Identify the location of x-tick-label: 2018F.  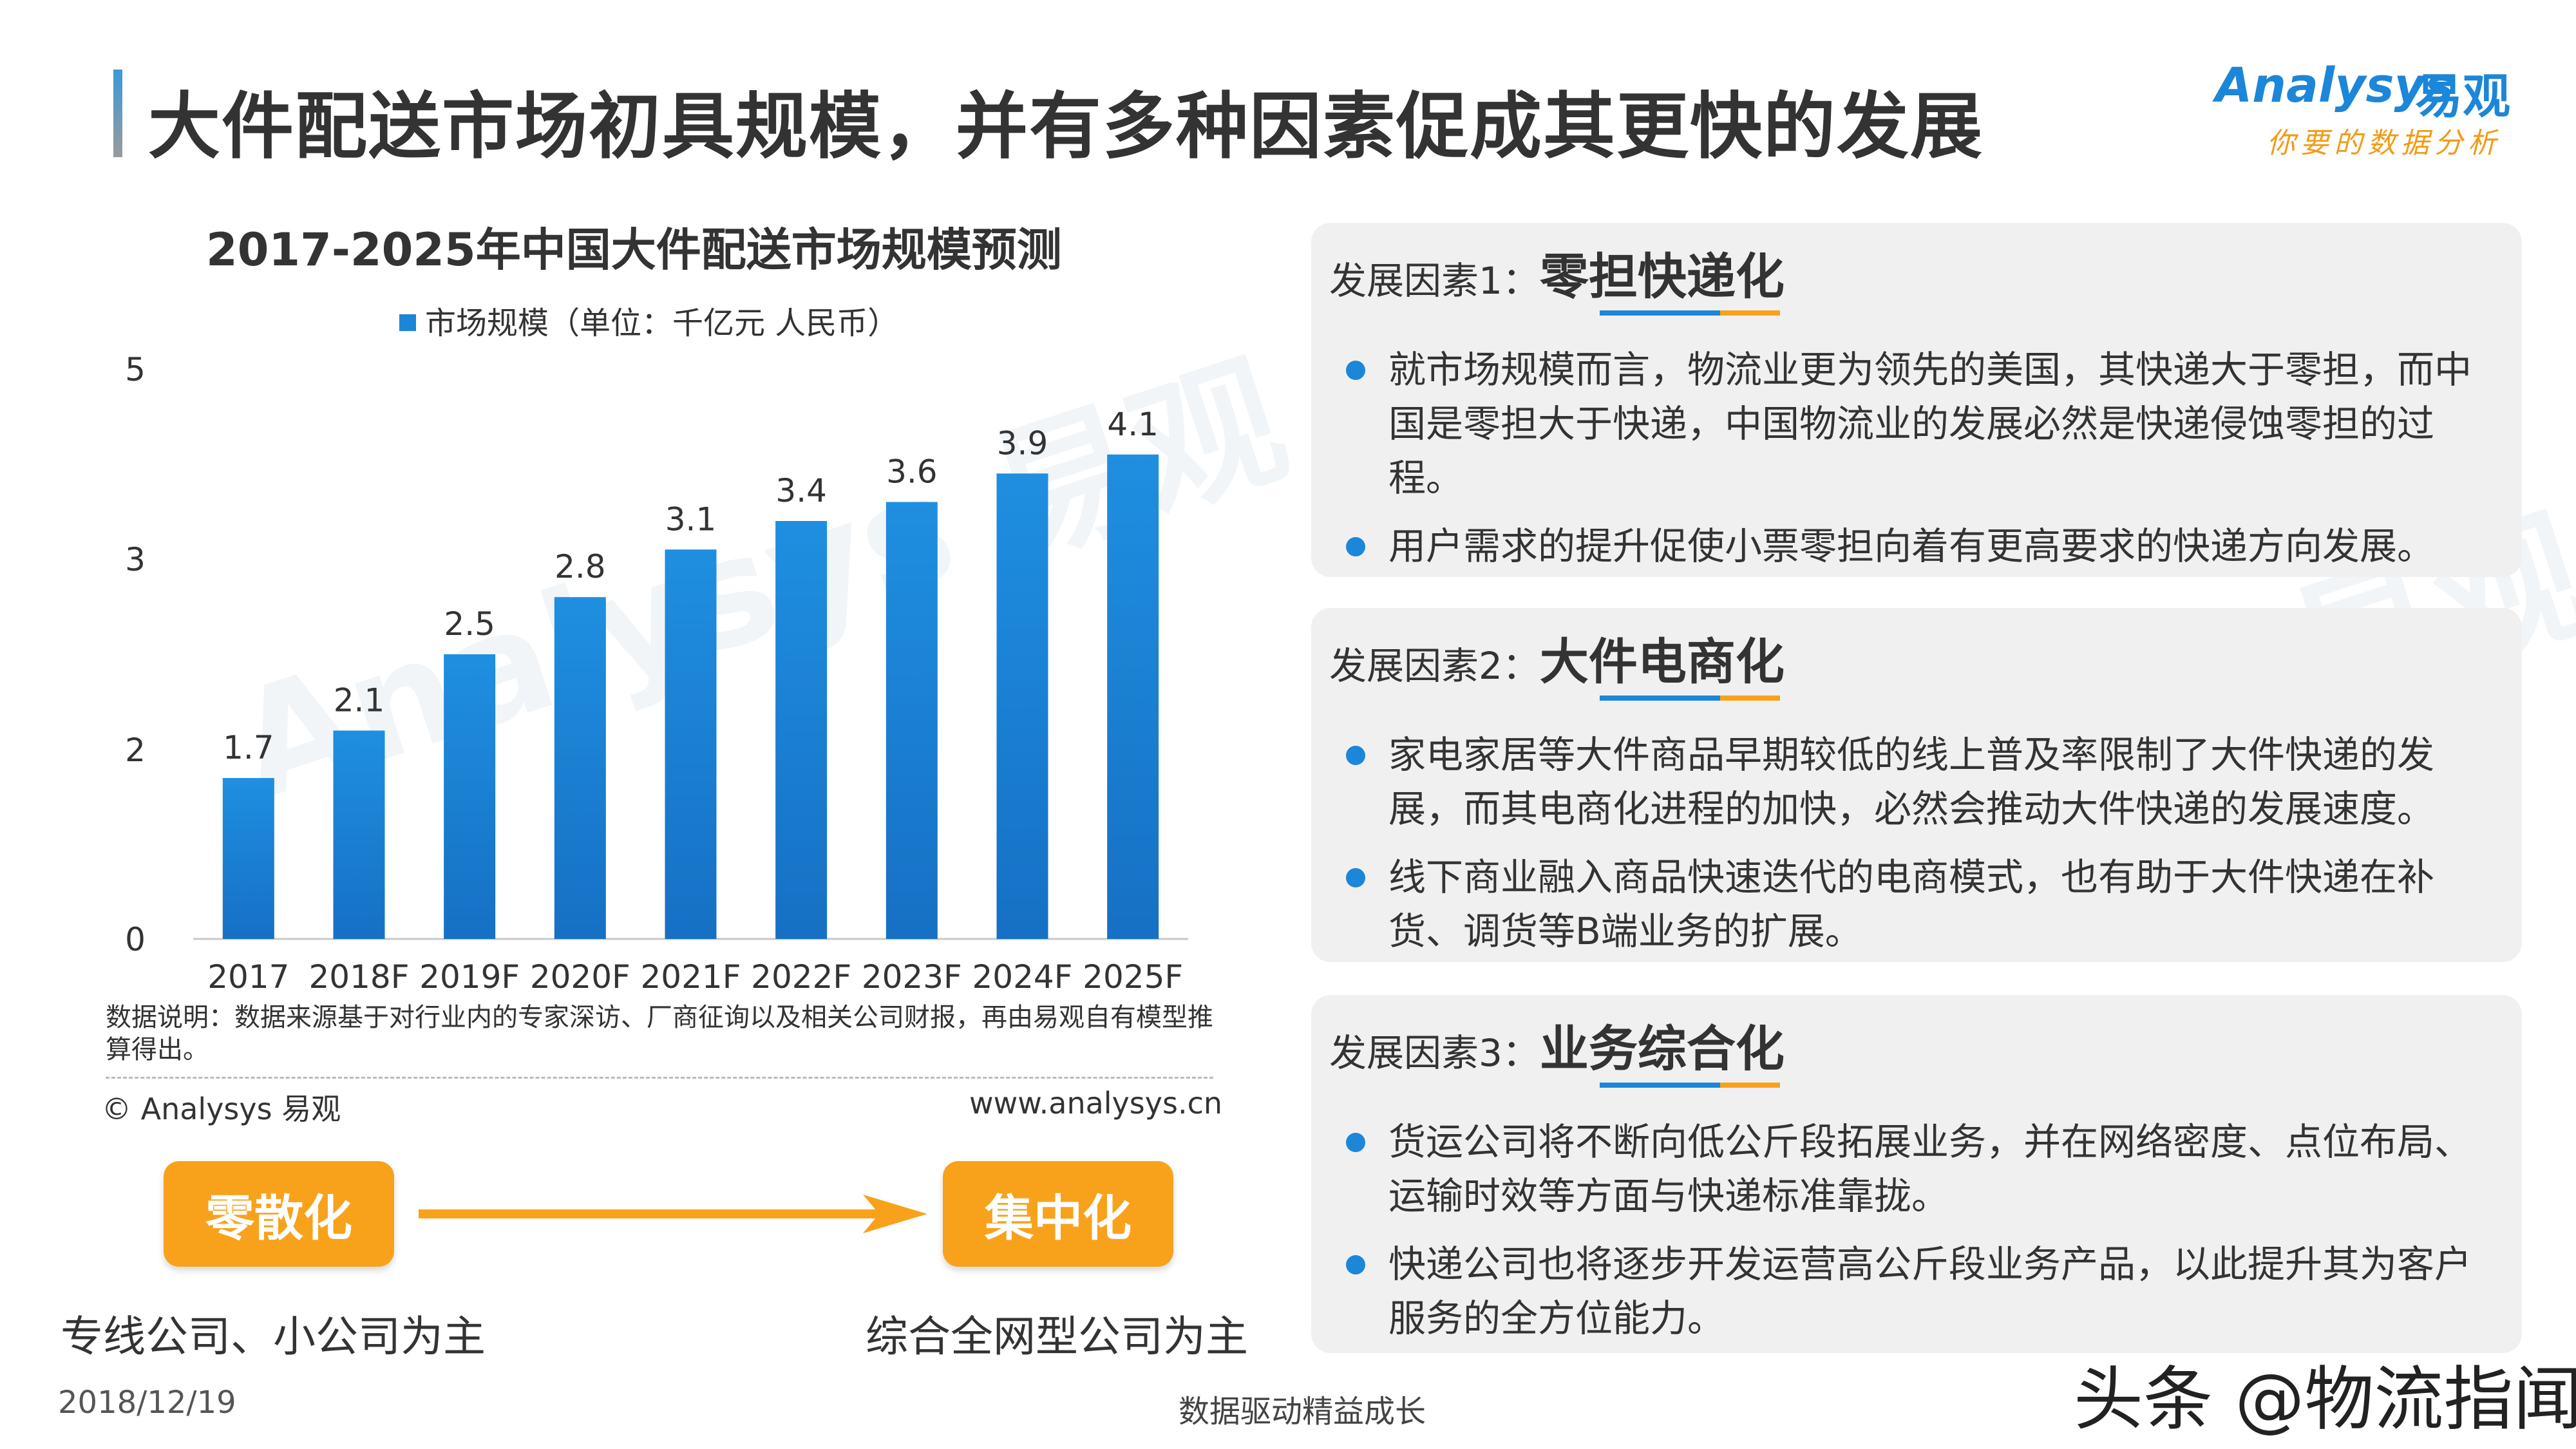
(358, 975).